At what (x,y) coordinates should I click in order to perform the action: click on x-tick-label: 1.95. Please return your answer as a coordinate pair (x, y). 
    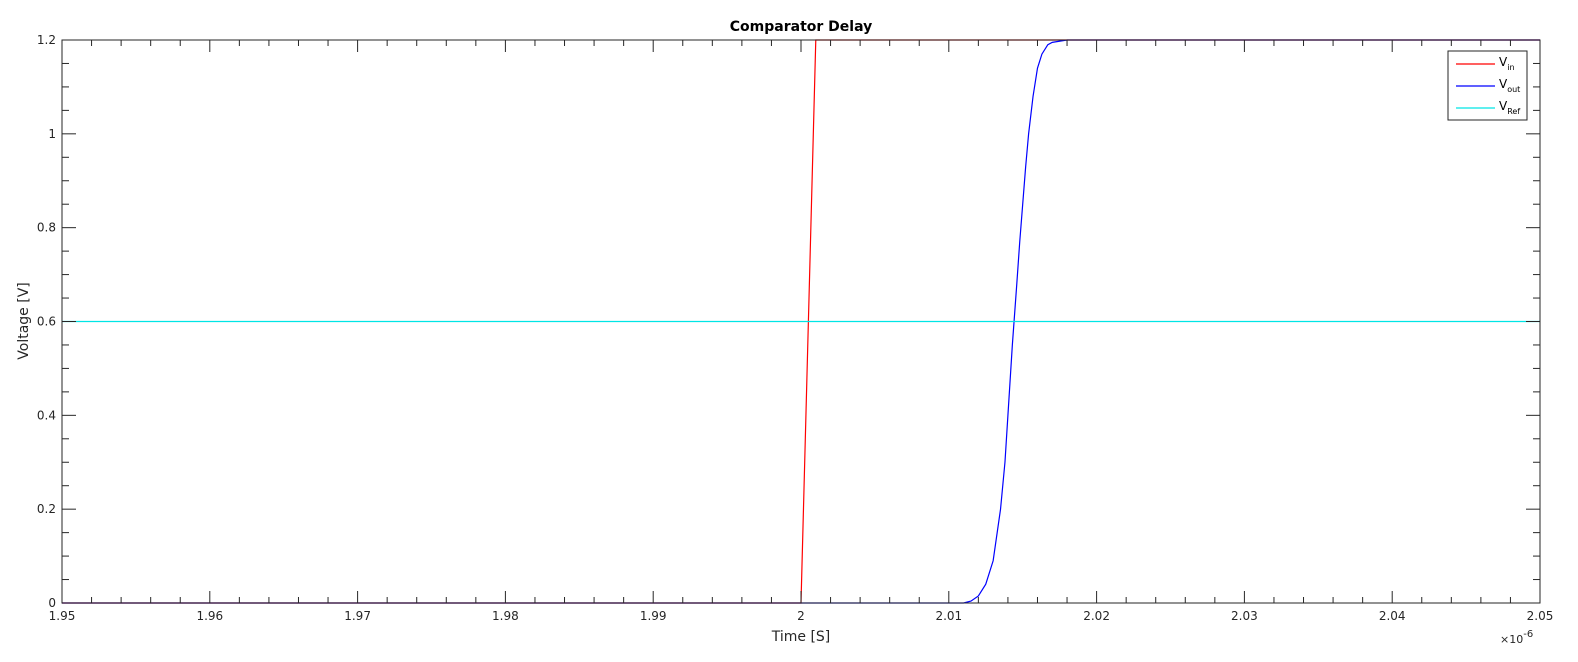
    Looking at the image, I should click on (62, 616).